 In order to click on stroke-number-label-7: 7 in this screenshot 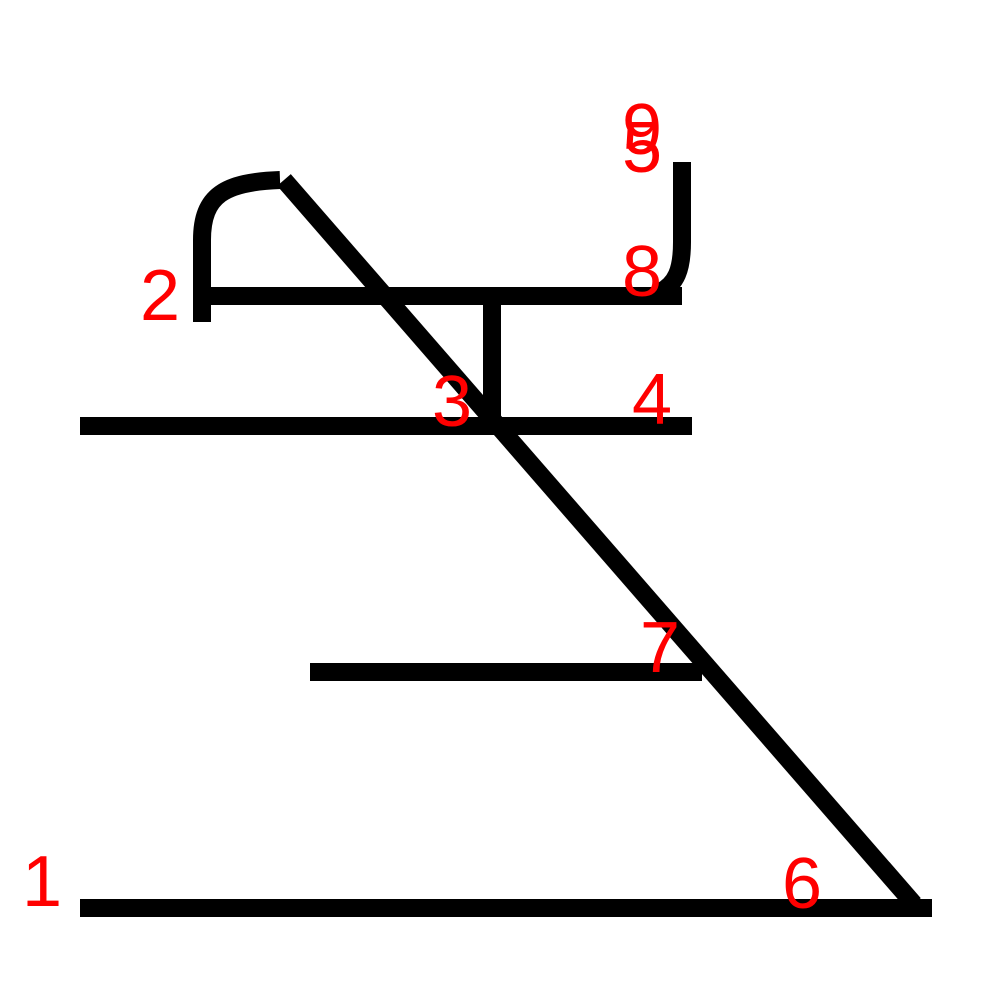, I will do `click(660, 648)`.